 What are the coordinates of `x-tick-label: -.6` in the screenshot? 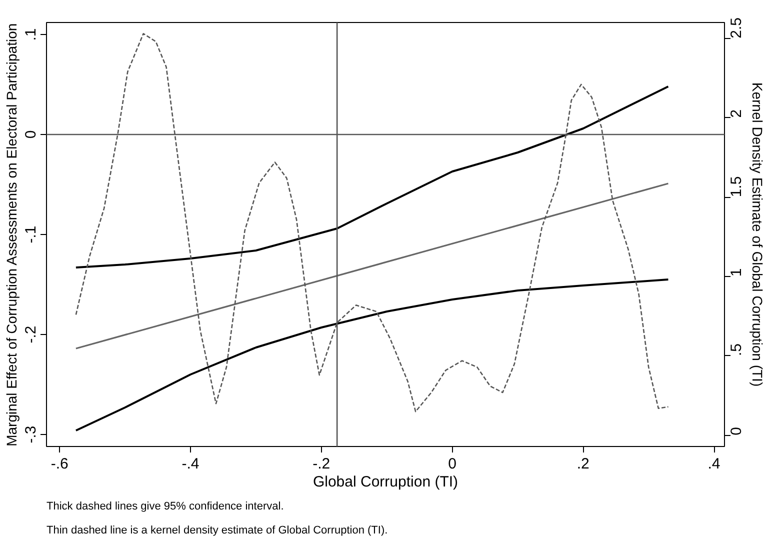 It's located at (59, 464).